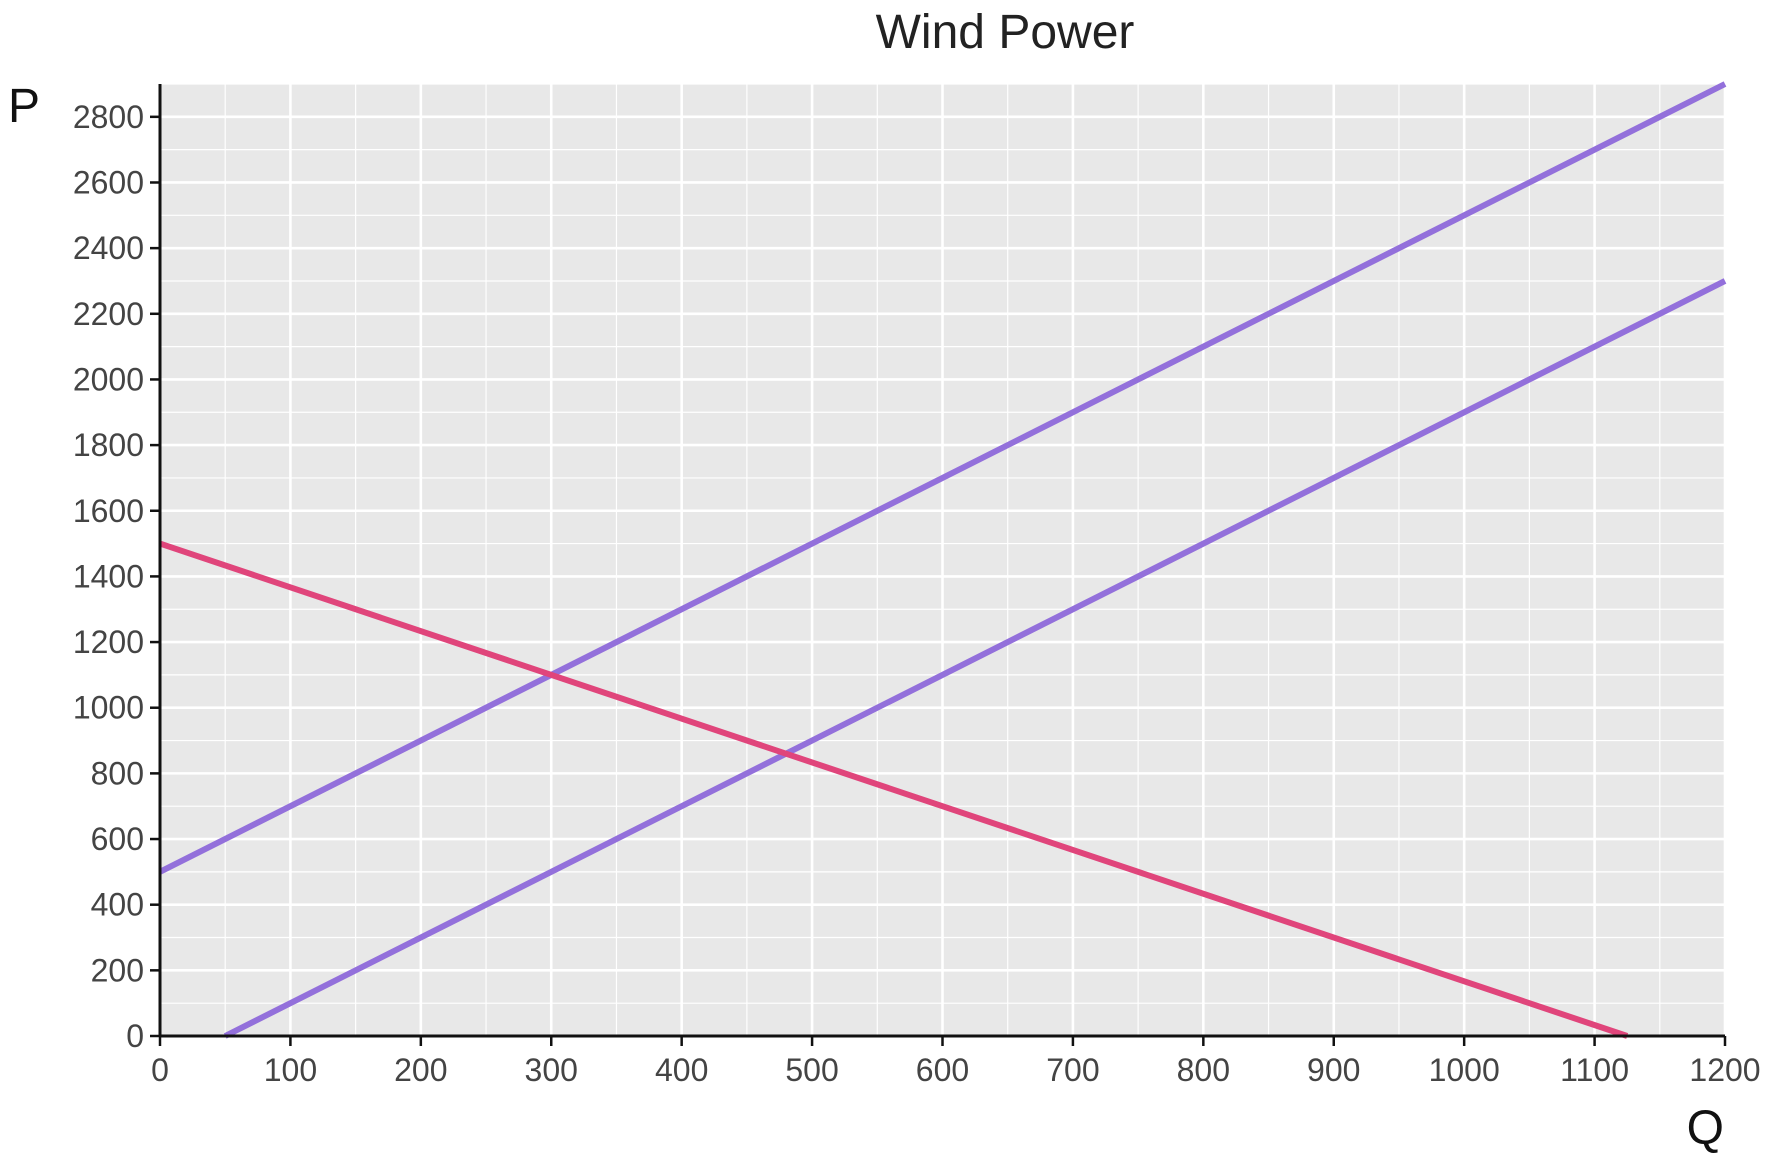 This screenshot has width=1778, height=1162. What do you see at coordinates (108, 576) in the screenshot?
I see `y-tick-label: 1400` at bounding box center [108, 576].